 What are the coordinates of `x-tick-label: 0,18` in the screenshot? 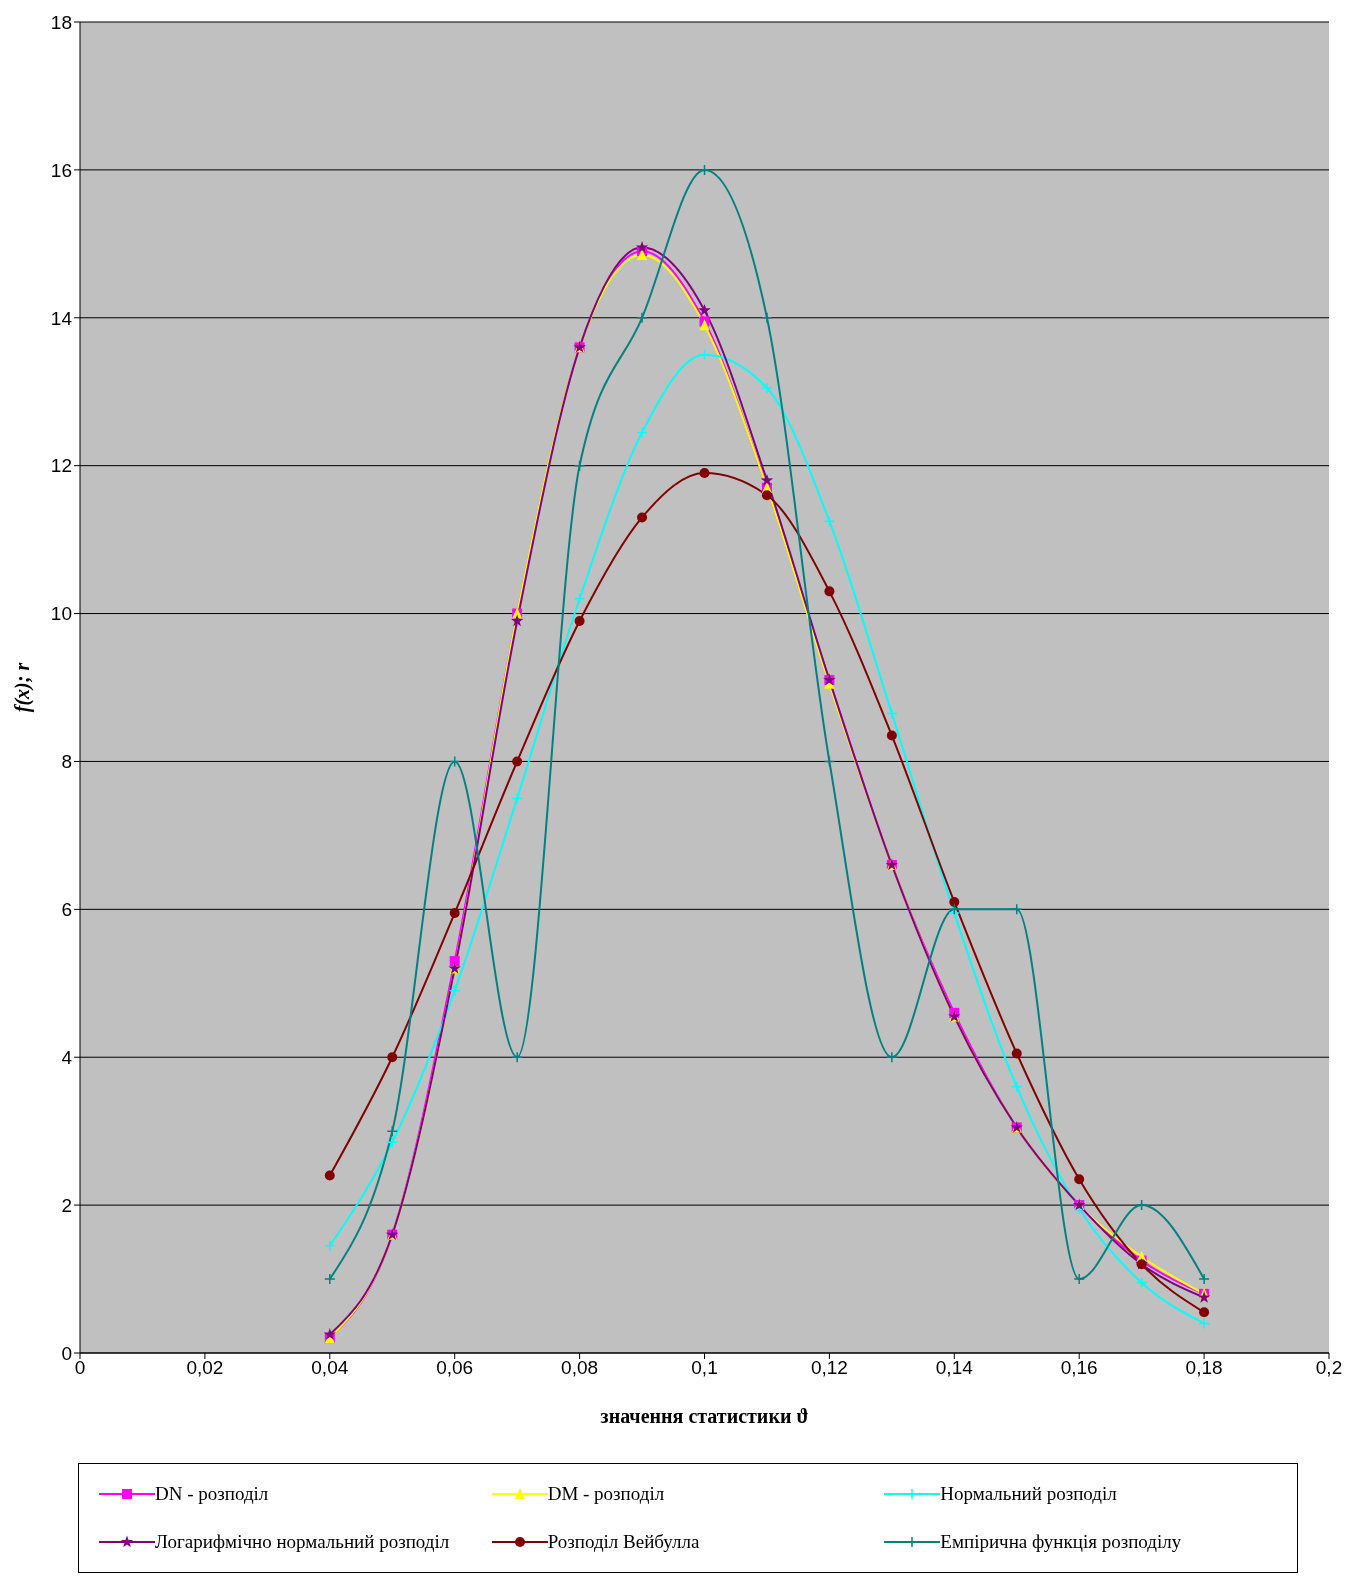 It's located at (1204, 1368).